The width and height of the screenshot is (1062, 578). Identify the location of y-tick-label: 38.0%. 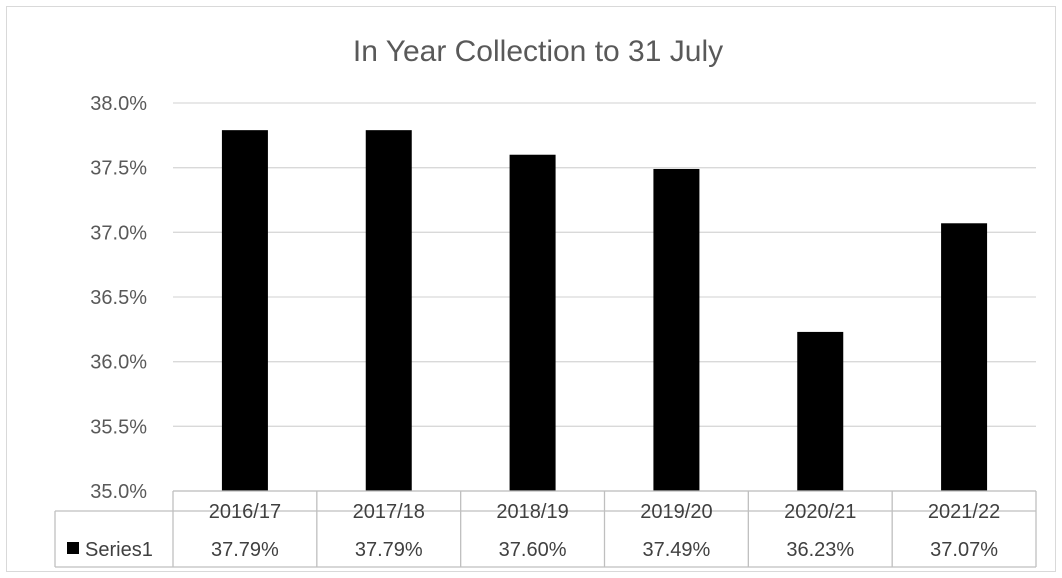
(118, 104).